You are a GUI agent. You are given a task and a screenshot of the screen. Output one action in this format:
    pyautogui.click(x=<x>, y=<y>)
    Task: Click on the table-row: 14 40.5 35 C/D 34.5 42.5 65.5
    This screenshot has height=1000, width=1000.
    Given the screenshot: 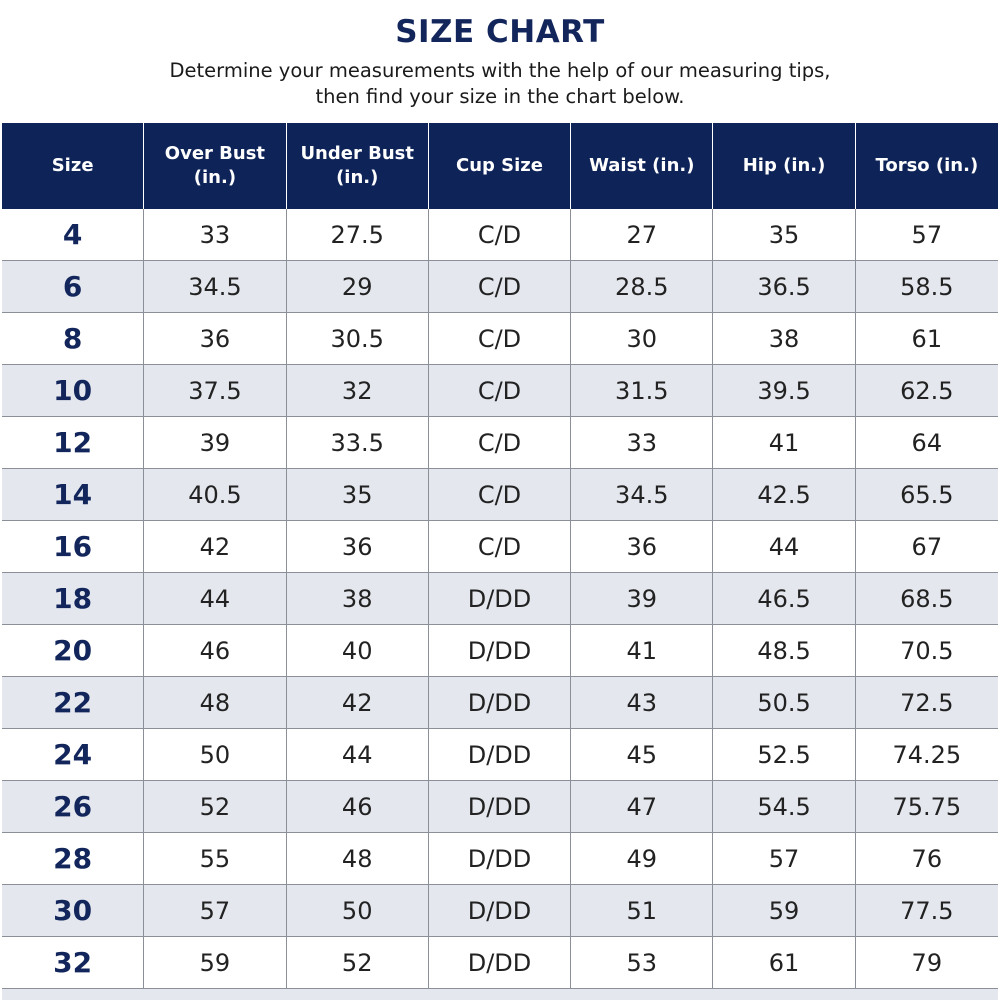 What is the action you would take?
    pyautogui.click(x=500, y=495)
    